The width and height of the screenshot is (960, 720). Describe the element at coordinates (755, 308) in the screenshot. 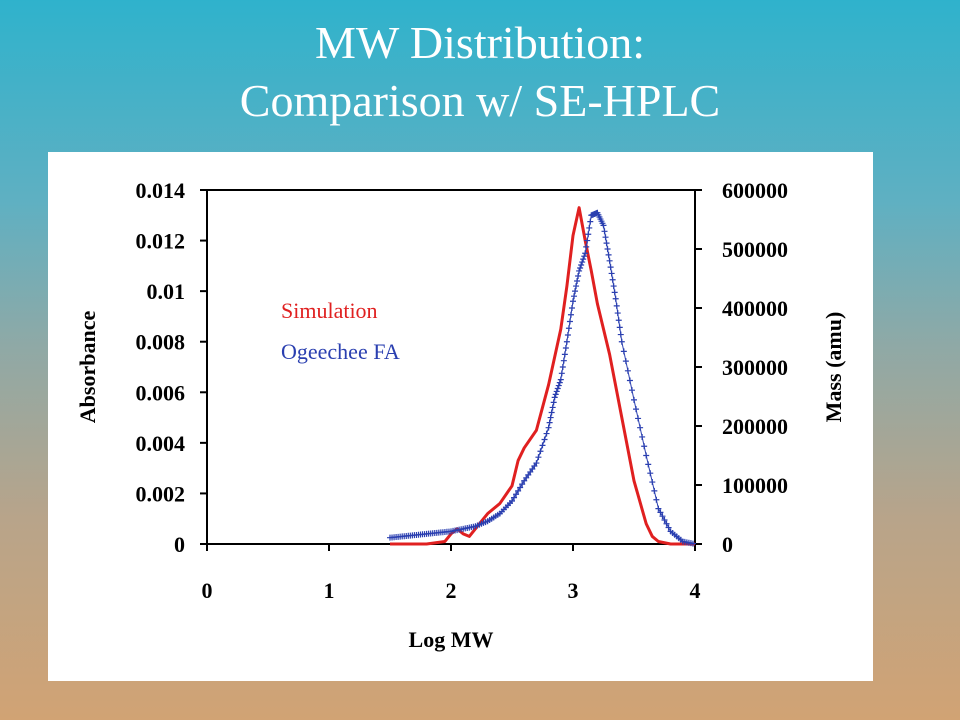

I see `y2-tick-label: 400000` at that location.